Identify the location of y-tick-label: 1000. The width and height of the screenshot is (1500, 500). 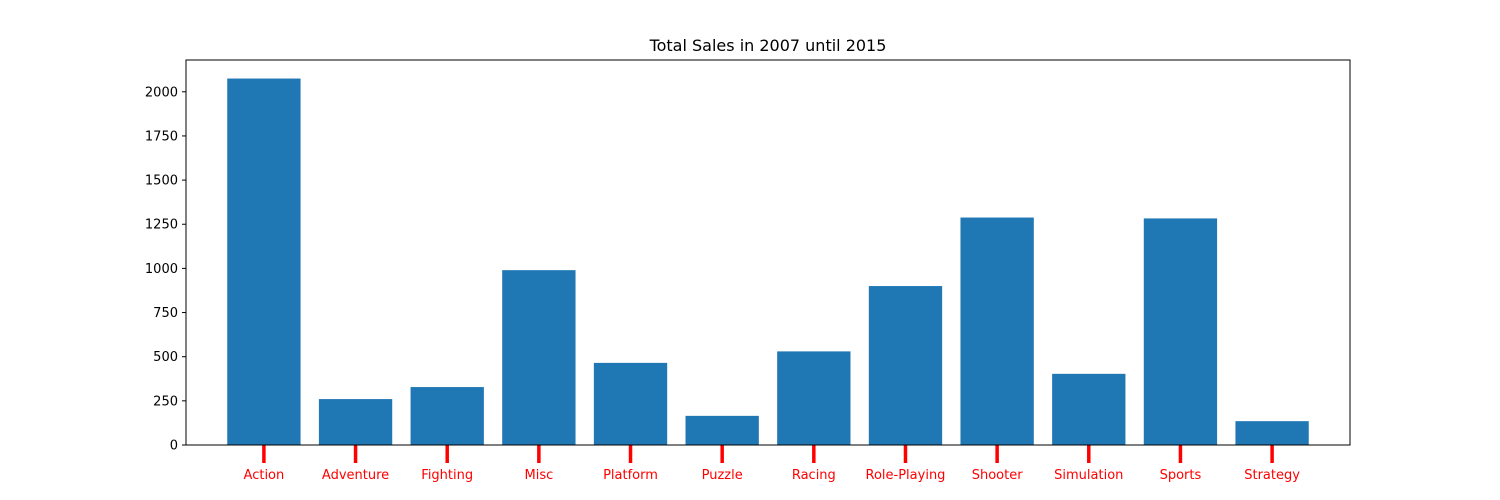
(161, 269).